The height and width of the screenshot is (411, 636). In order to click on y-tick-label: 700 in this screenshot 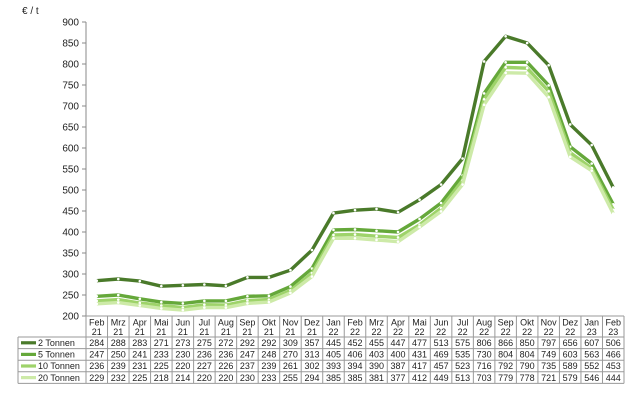, I will do `click(70, 107)`.